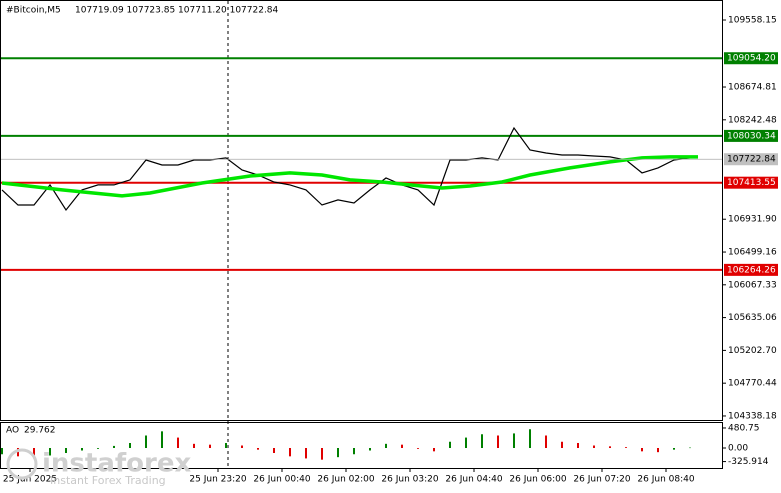 The width and height of the screenshot is (781, 493). I want to click on header-symbol: #Bitcoin,M5, so click(33, 11).